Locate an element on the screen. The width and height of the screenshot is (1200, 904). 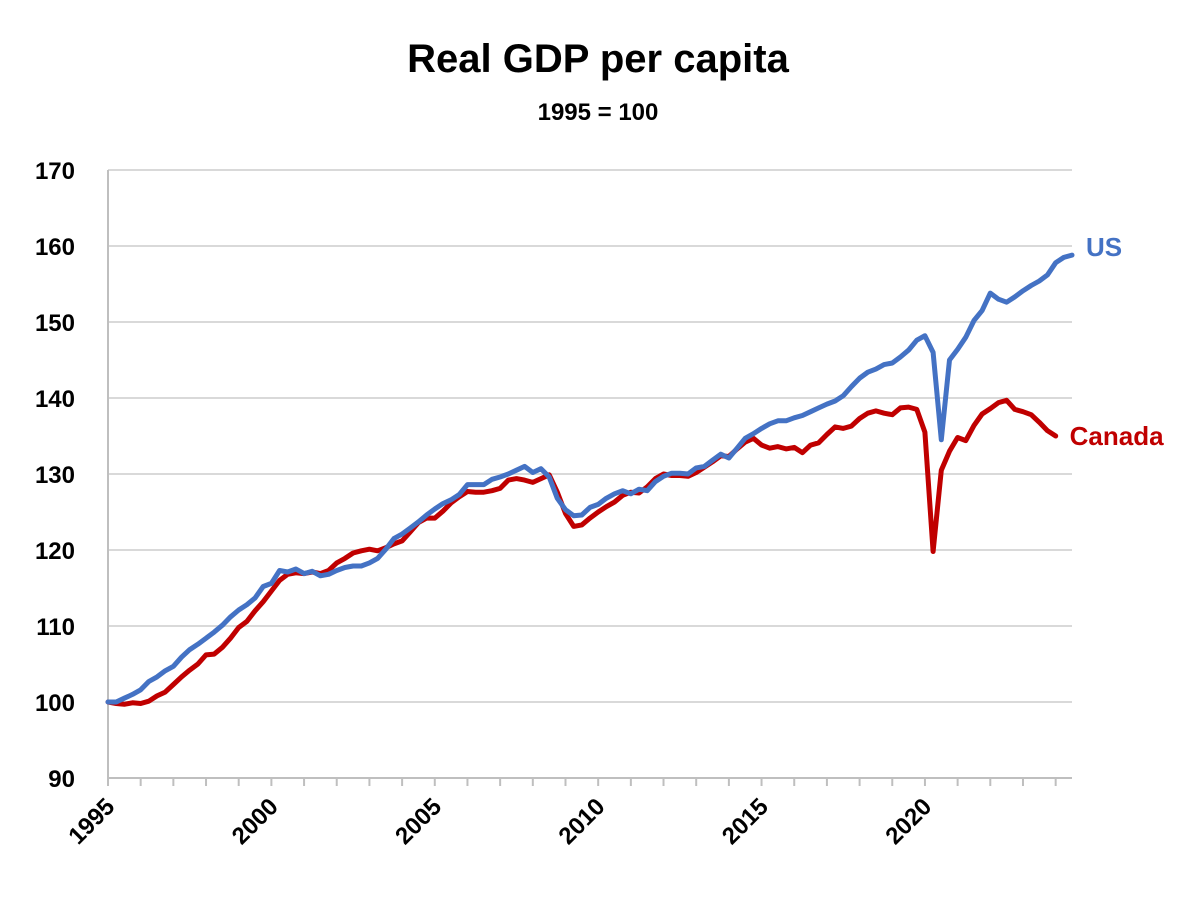
y-tick-label: 160 is located at coordinates (55, 247).